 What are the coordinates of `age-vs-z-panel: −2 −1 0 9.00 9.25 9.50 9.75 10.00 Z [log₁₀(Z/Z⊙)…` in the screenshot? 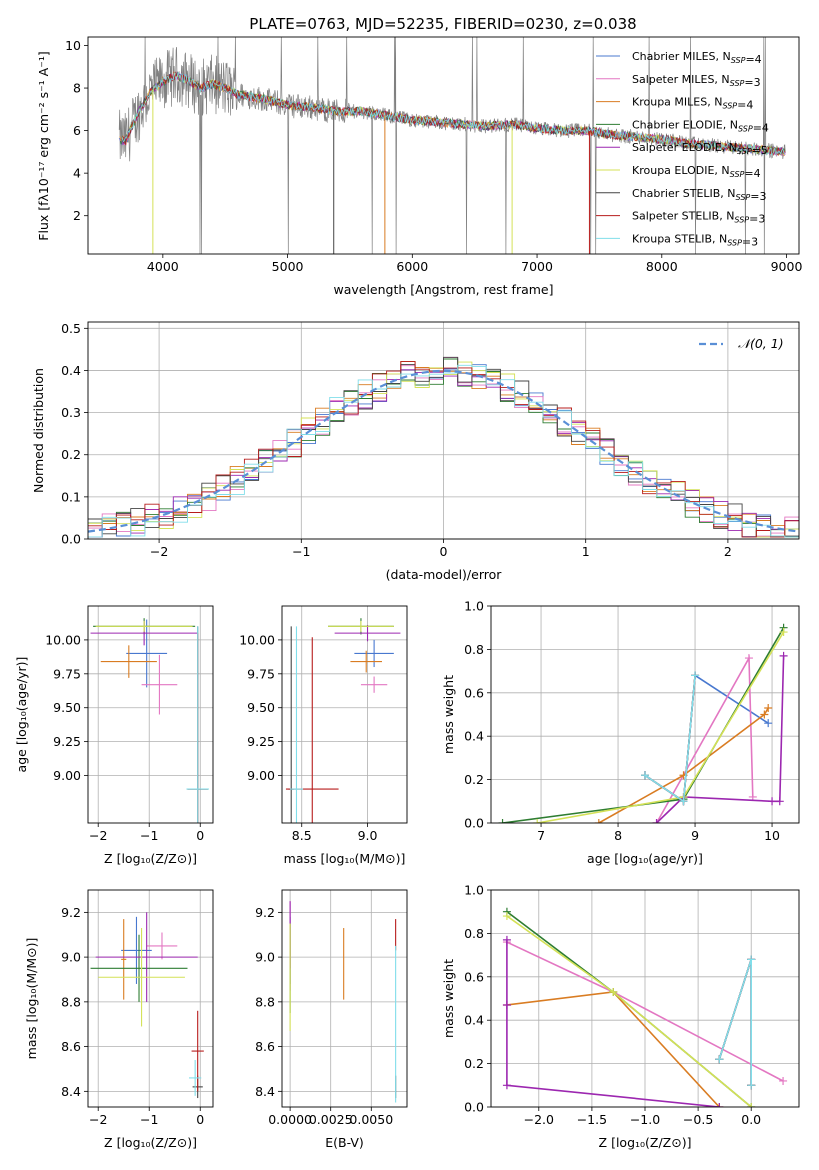 It's located at (114, 735).